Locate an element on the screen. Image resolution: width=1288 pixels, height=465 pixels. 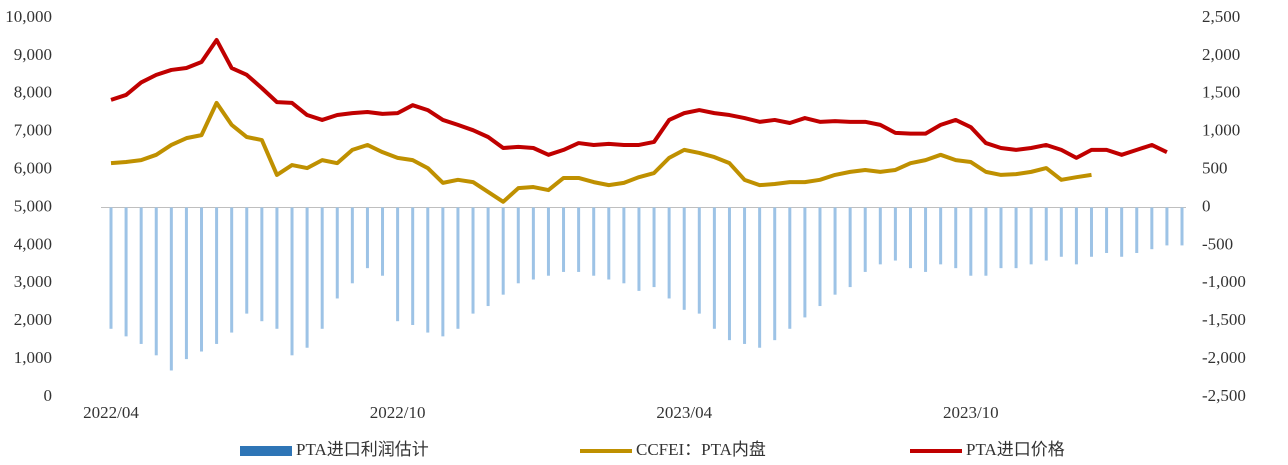
x-tick-label: 2023/10 is located at coordinates (971, 412).